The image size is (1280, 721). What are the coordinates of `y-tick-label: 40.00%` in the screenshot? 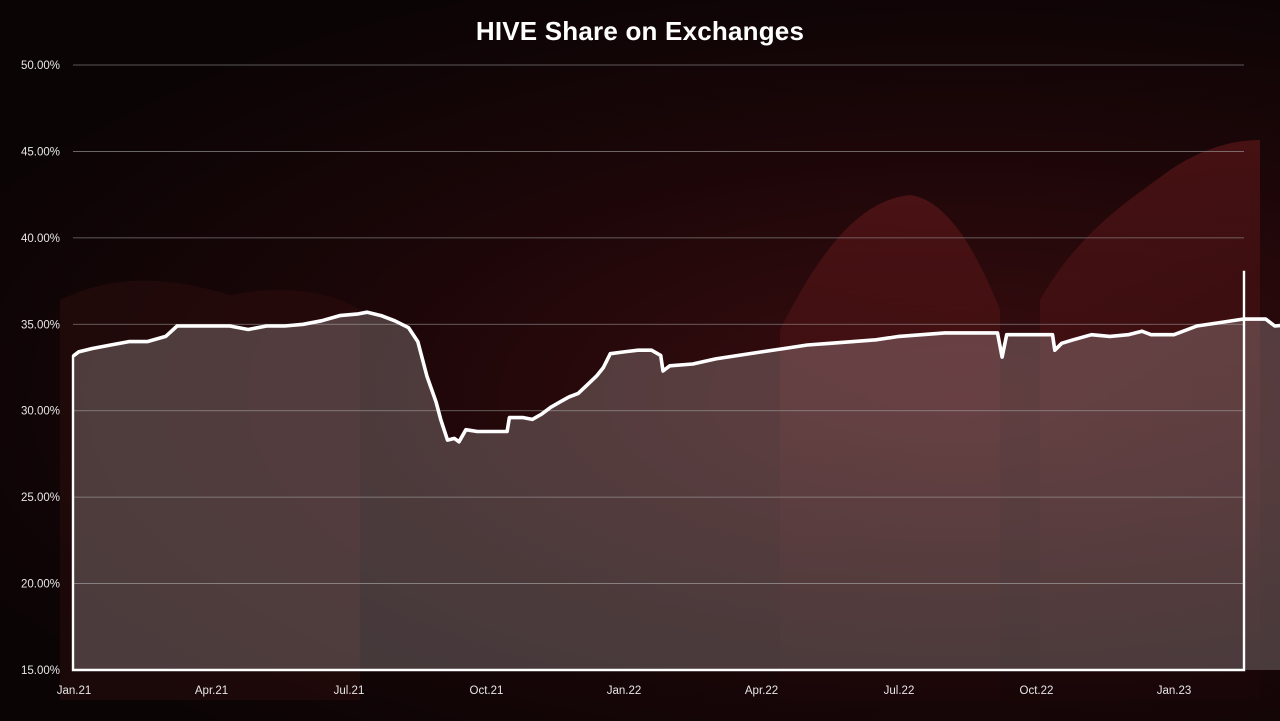 It's located at (40, 239).